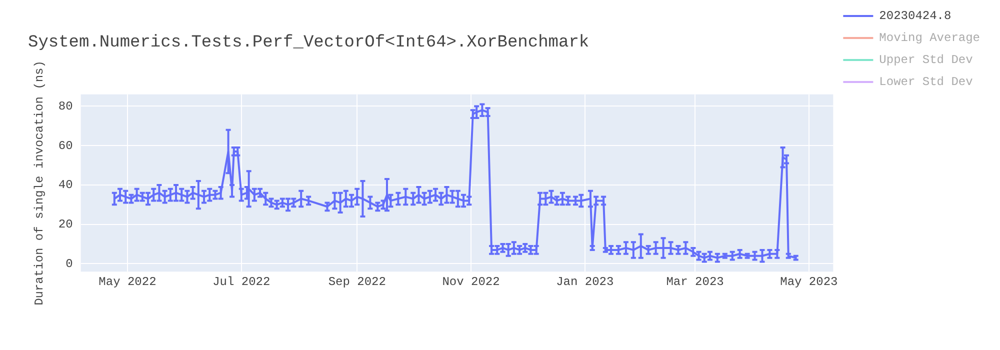 The height and width of the screenshot is (350, 1000). Describe the element at coordinates (309, 43) in the screenshot. I see `chart-title: System.Numerics.Tests.Perf_VectorOf<Int64>.XorBenchmark` at that location.